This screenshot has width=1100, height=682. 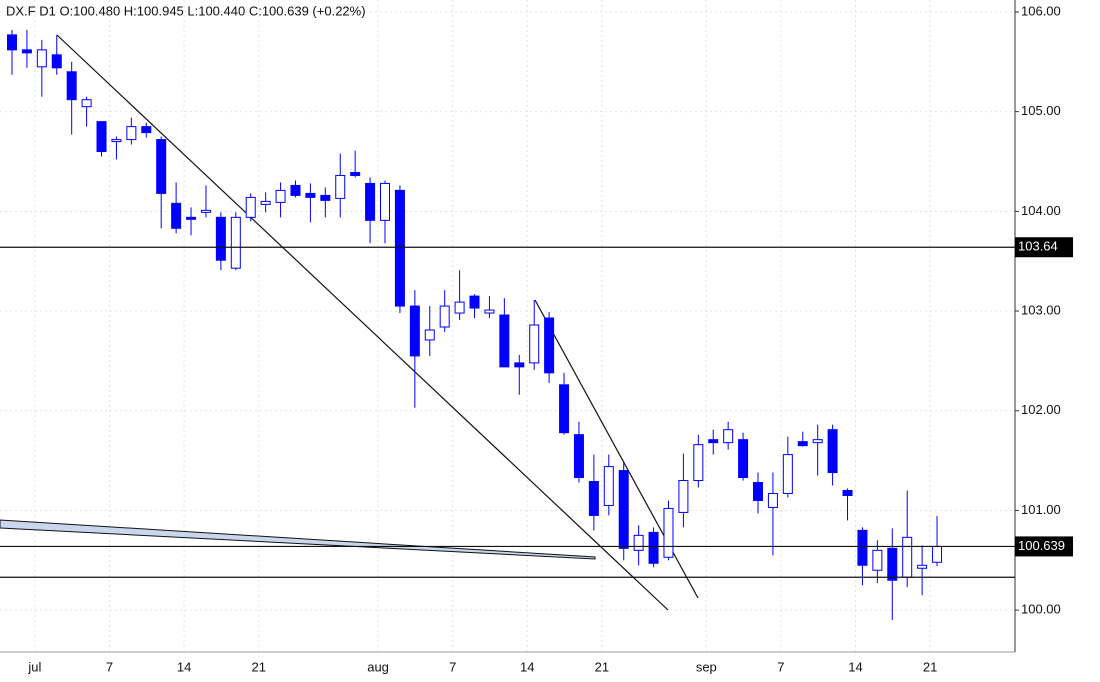 What do you see at coordinates (1041, 309) in the screenshot?
I see `y-tick-label: 103.00` at bounding box center [1041, 309].